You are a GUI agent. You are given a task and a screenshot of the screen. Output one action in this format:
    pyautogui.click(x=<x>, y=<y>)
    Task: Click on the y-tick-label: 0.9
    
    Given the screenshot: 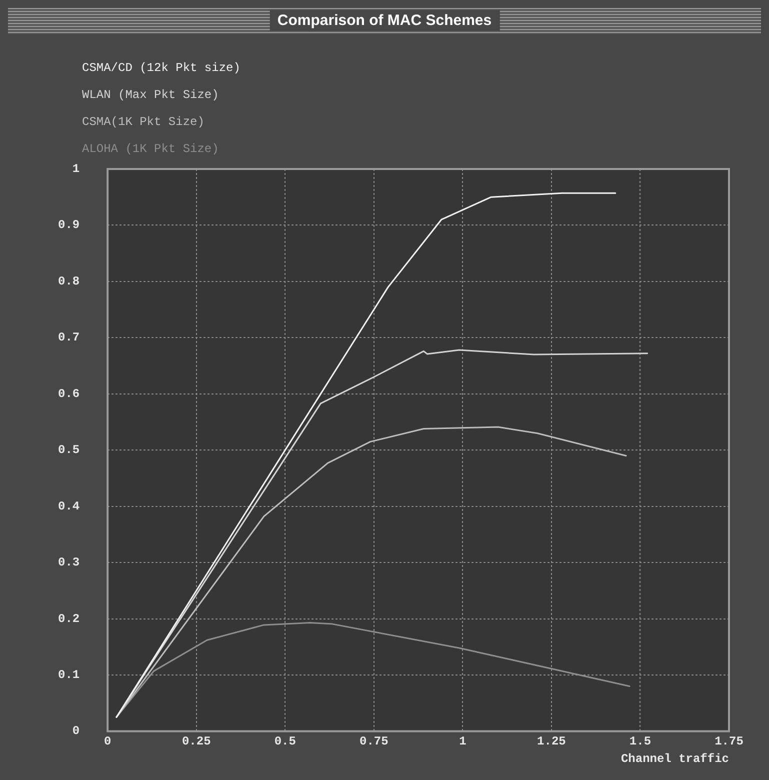 What is the action you would take?
    pyautogui.click(x=69, y=225)
    